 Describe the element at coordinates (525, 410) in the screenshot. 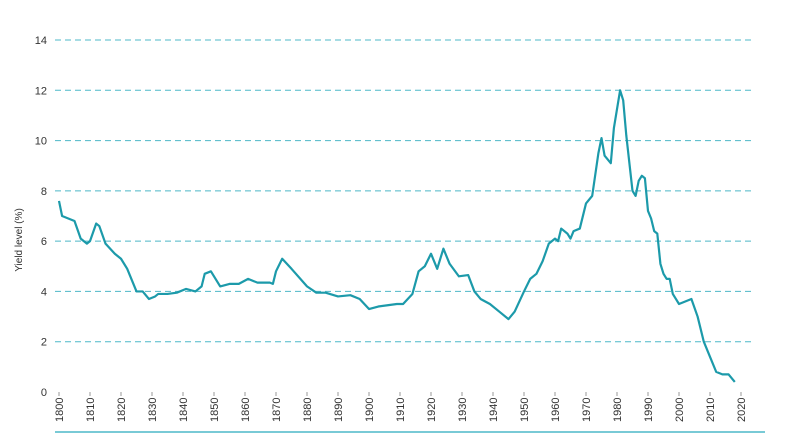

I see `x-tick-label: 1950` at that location.